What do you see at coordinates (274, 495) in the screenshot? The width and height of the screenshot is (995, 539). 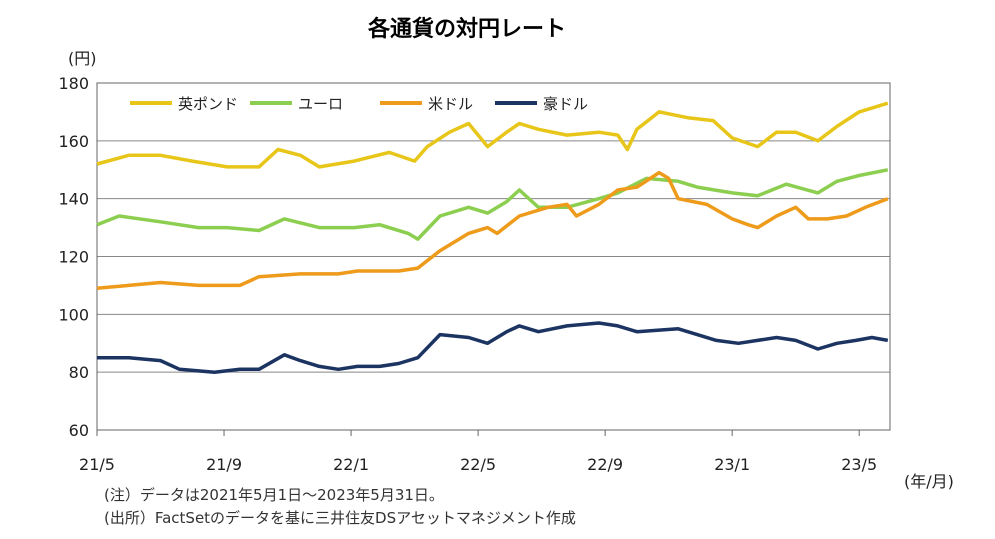 I see `note-data-period: (注）データは2021年5月1日～2023年5月31日。` at bounding box center [274, 495].